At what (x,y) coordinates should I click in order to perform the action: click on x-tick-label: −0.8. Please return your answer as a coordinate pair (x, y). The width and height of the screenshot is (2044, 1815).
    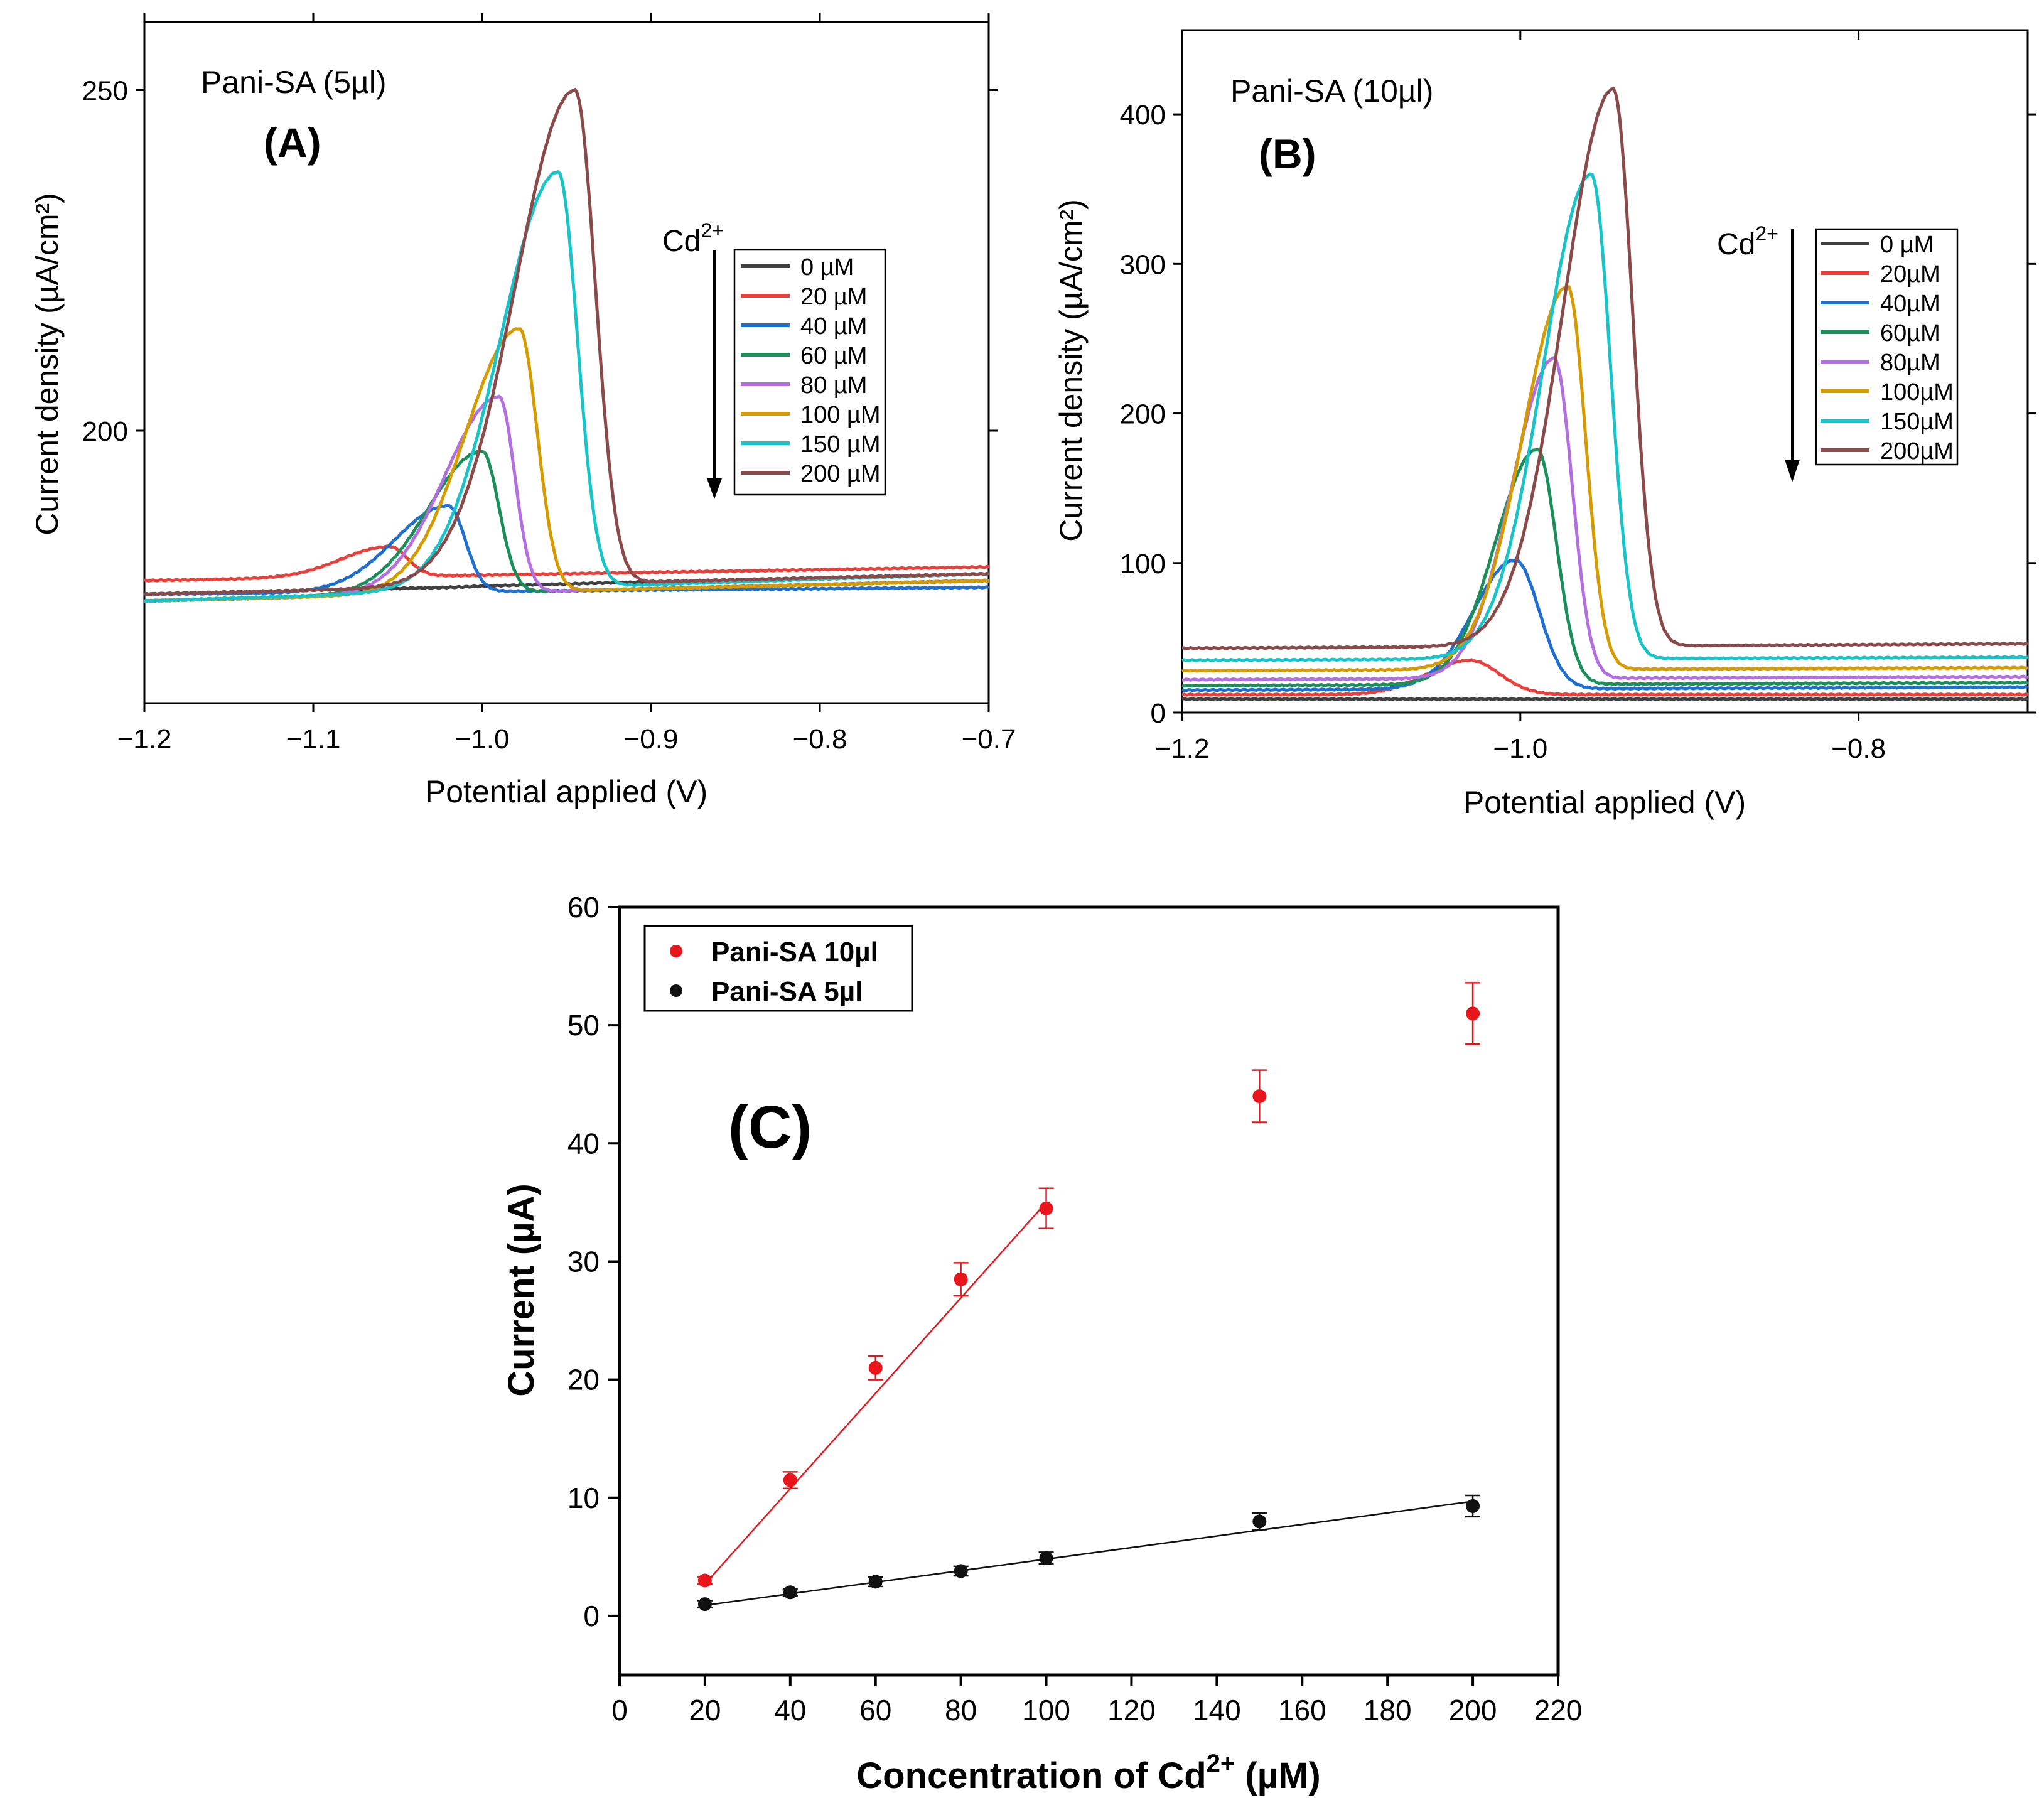
    Looking at the image, I should click on (820, 739).